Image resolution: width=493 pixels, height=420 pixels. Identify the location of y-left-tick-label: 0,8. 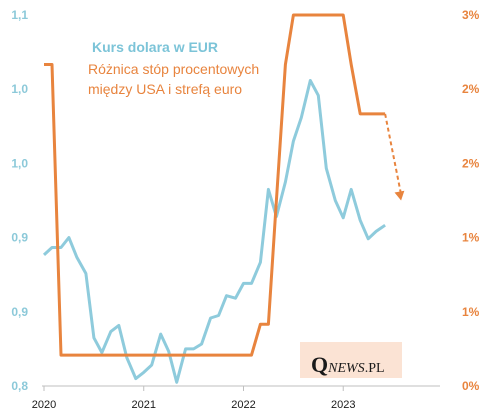
(19, 386).